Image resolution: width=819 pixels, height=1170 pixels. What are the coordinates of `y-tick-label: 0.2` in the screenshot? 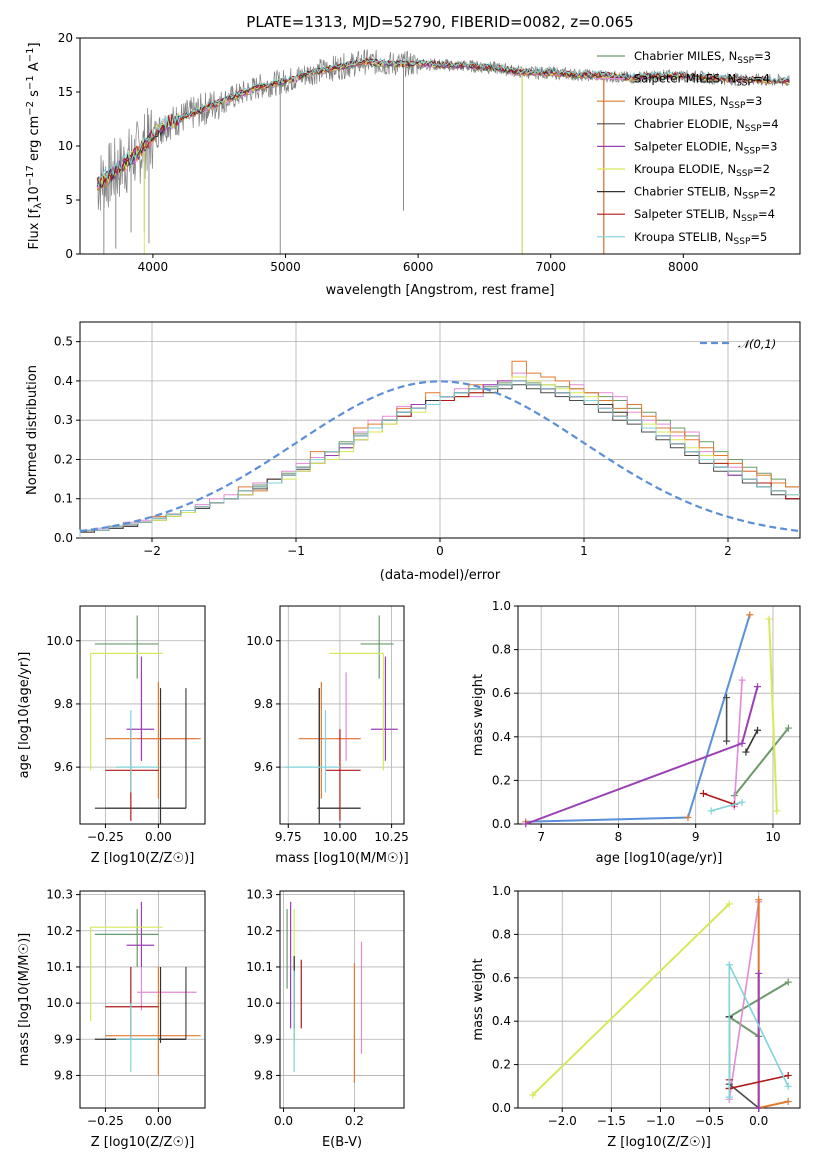 It's located at (501, 780).